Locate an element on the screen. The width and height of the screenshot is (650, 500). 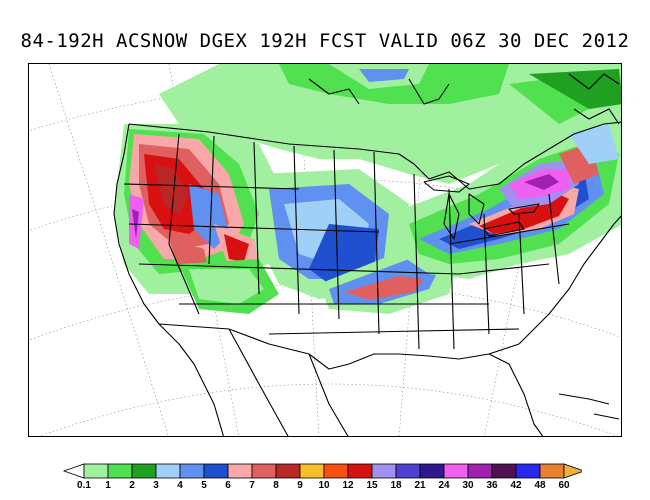
legend-tick-label: 8 is located at coordinates (276, 485).